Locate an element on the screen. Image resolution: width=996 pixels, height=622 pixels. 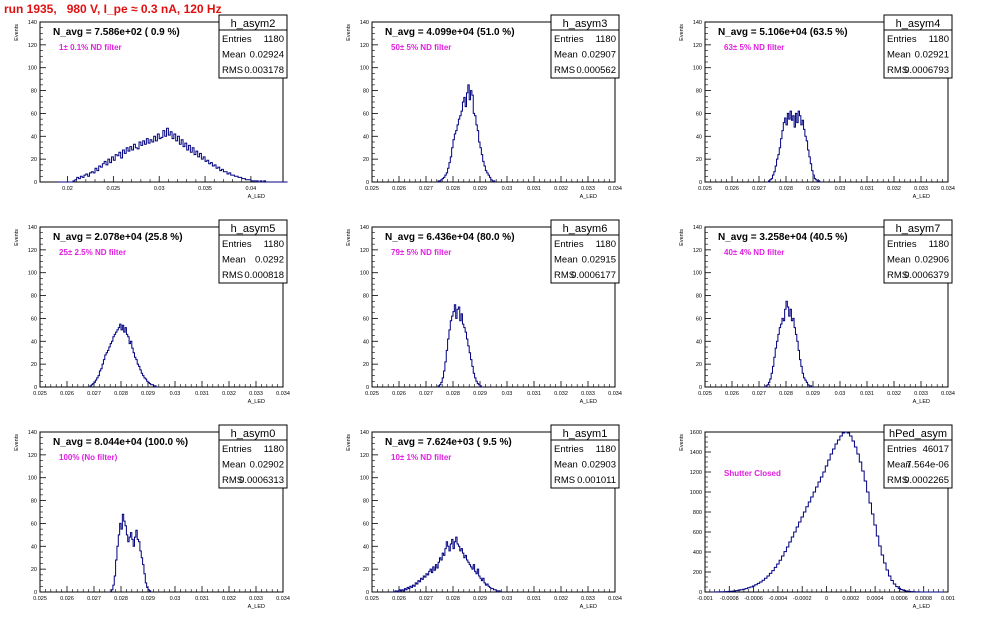
n-avg-label: N_avg = 3.258e+04 (40.5 %) is located at coordinates (783, 237).